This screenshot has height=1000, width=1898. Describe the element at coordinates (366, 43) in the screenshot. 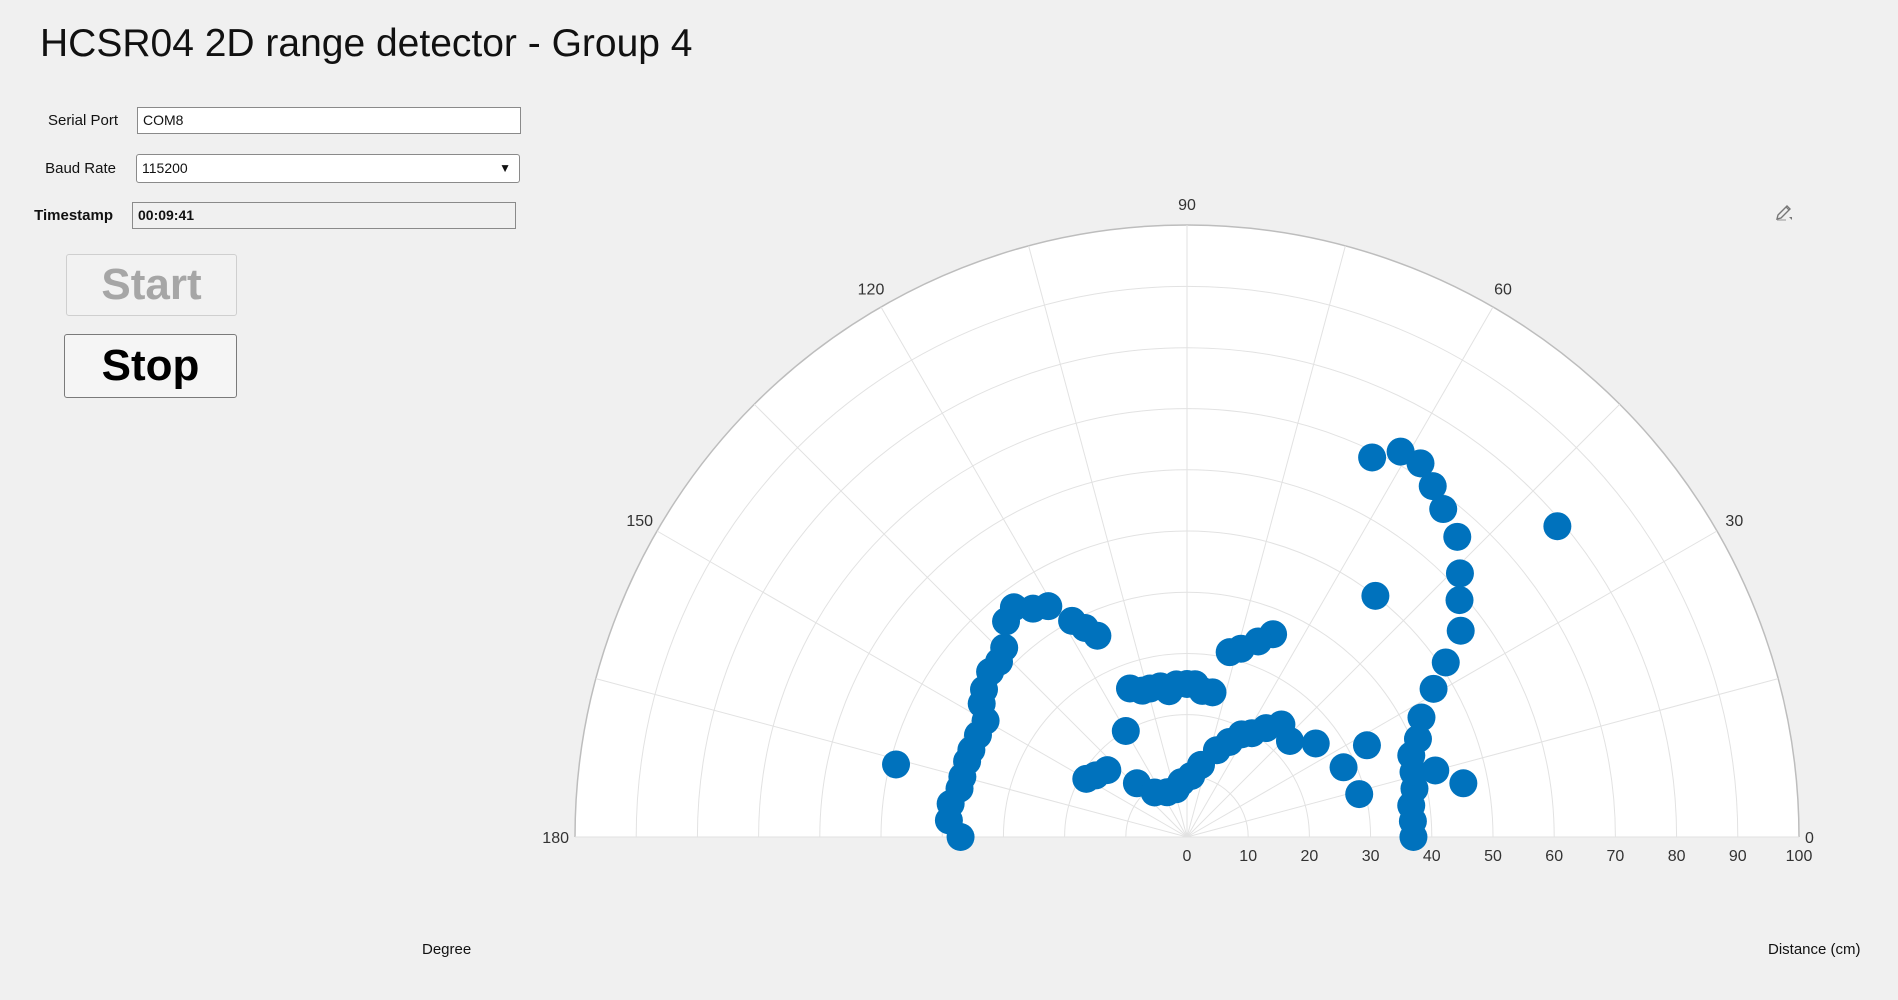

I see `app-title: HCSR04 2D range detector - Group 4` at that location.